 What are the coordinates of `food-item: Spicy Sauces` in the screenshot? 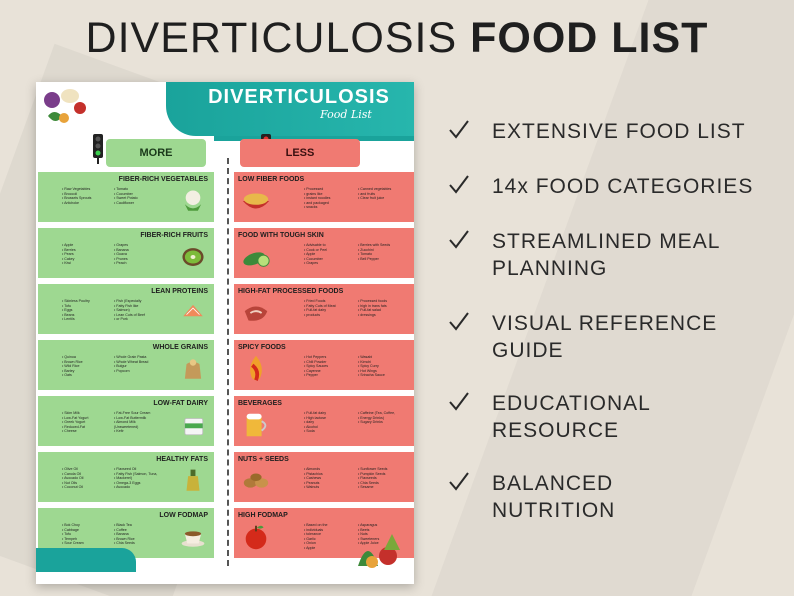 It's located at (325, 366).